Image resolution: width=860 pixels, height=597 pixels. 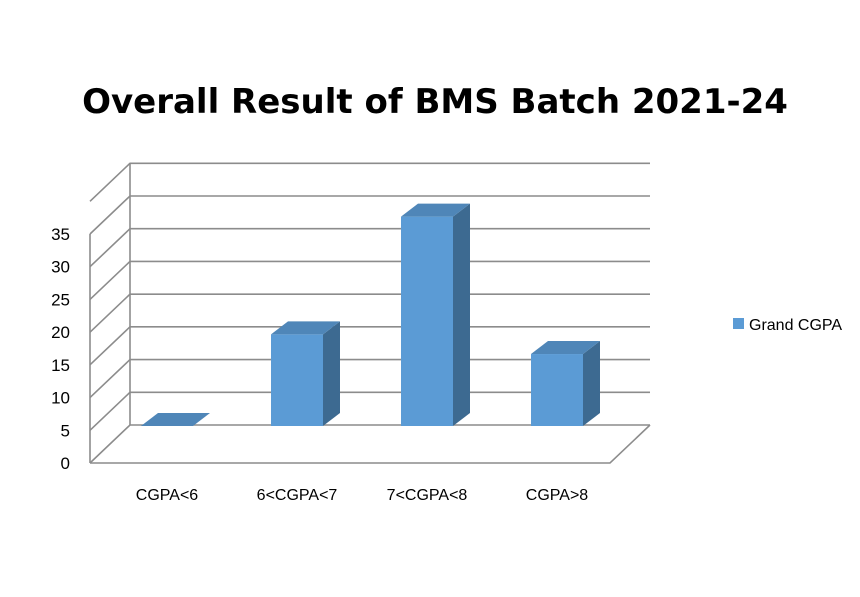 I want to click on legend-label: Grand CGPA, so click(x=795, y=325).